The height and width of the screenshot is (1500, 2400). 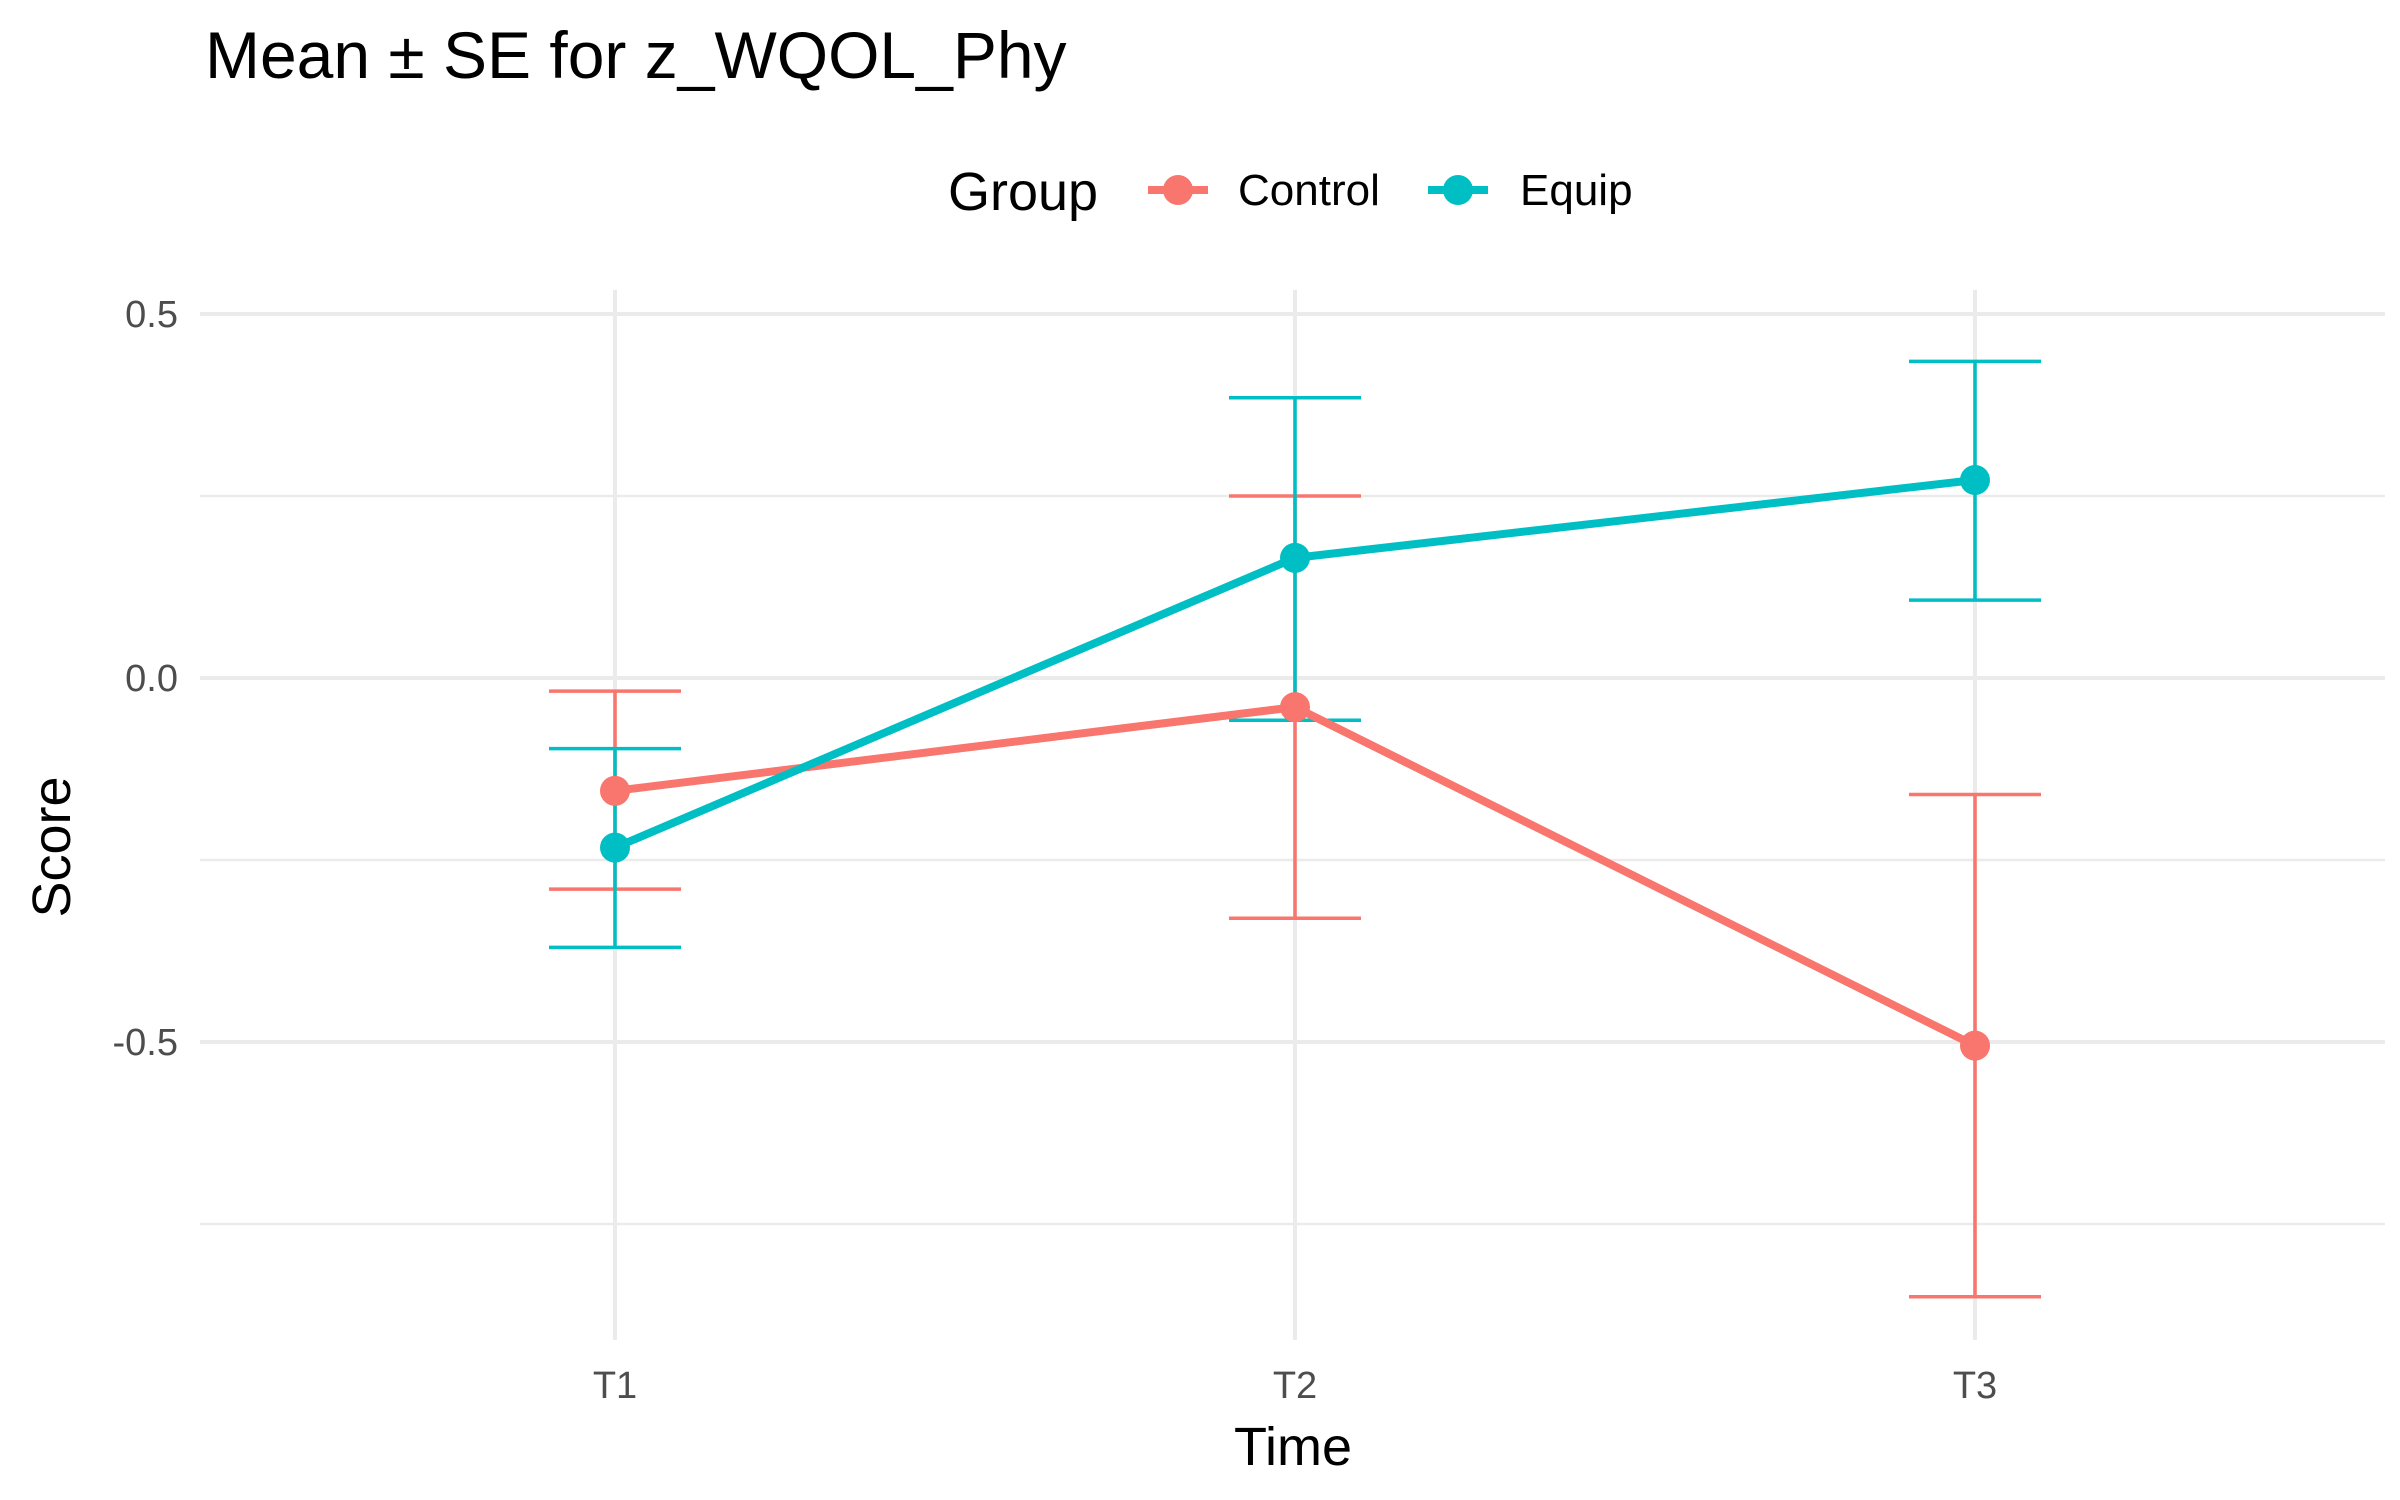 I want to click on legend-key-point-equip, so click(x=1458, y=190).